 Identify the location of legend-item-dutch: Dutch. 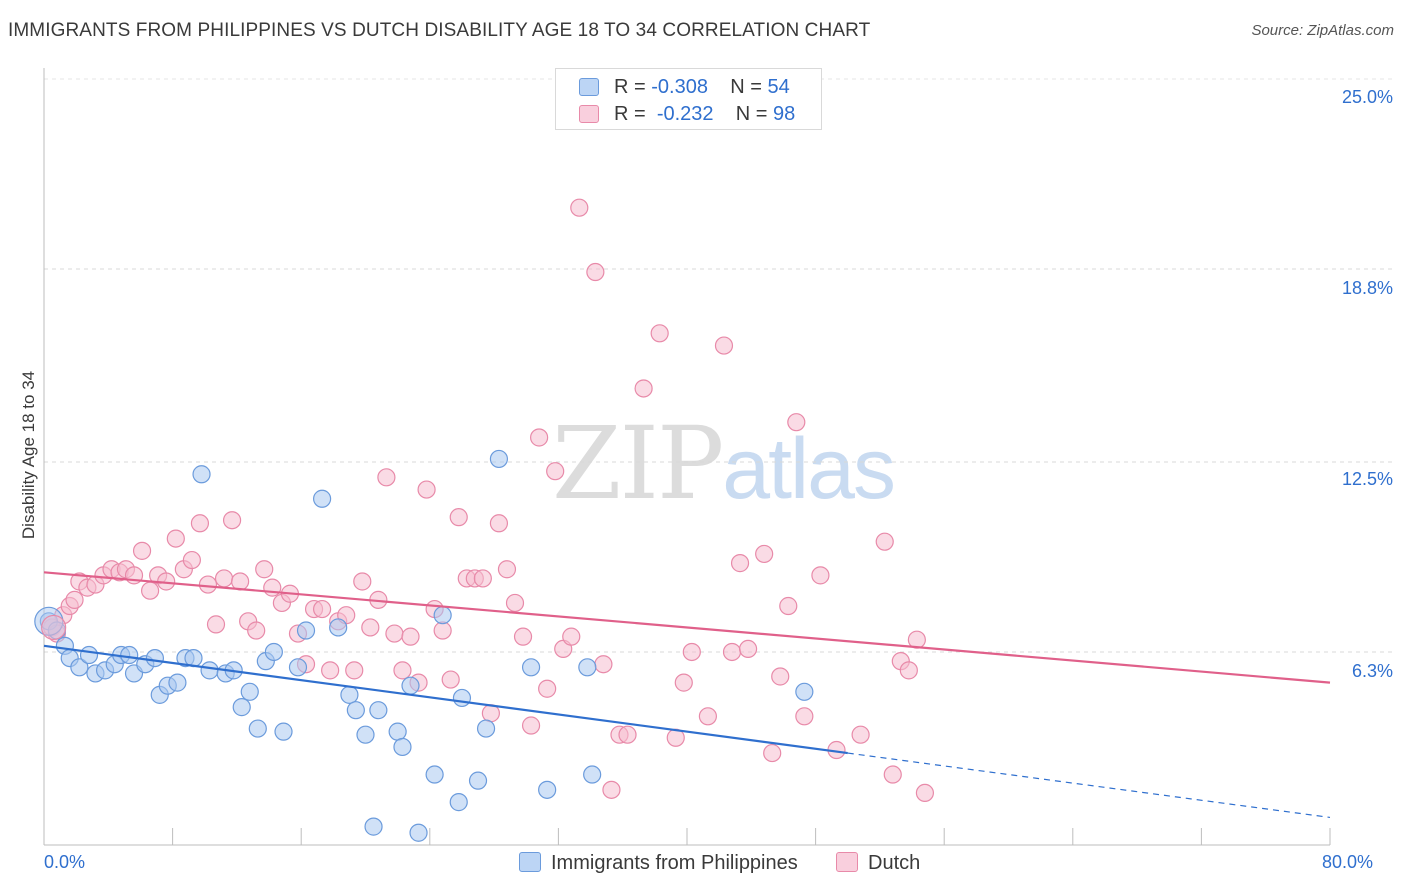
(878, 863).